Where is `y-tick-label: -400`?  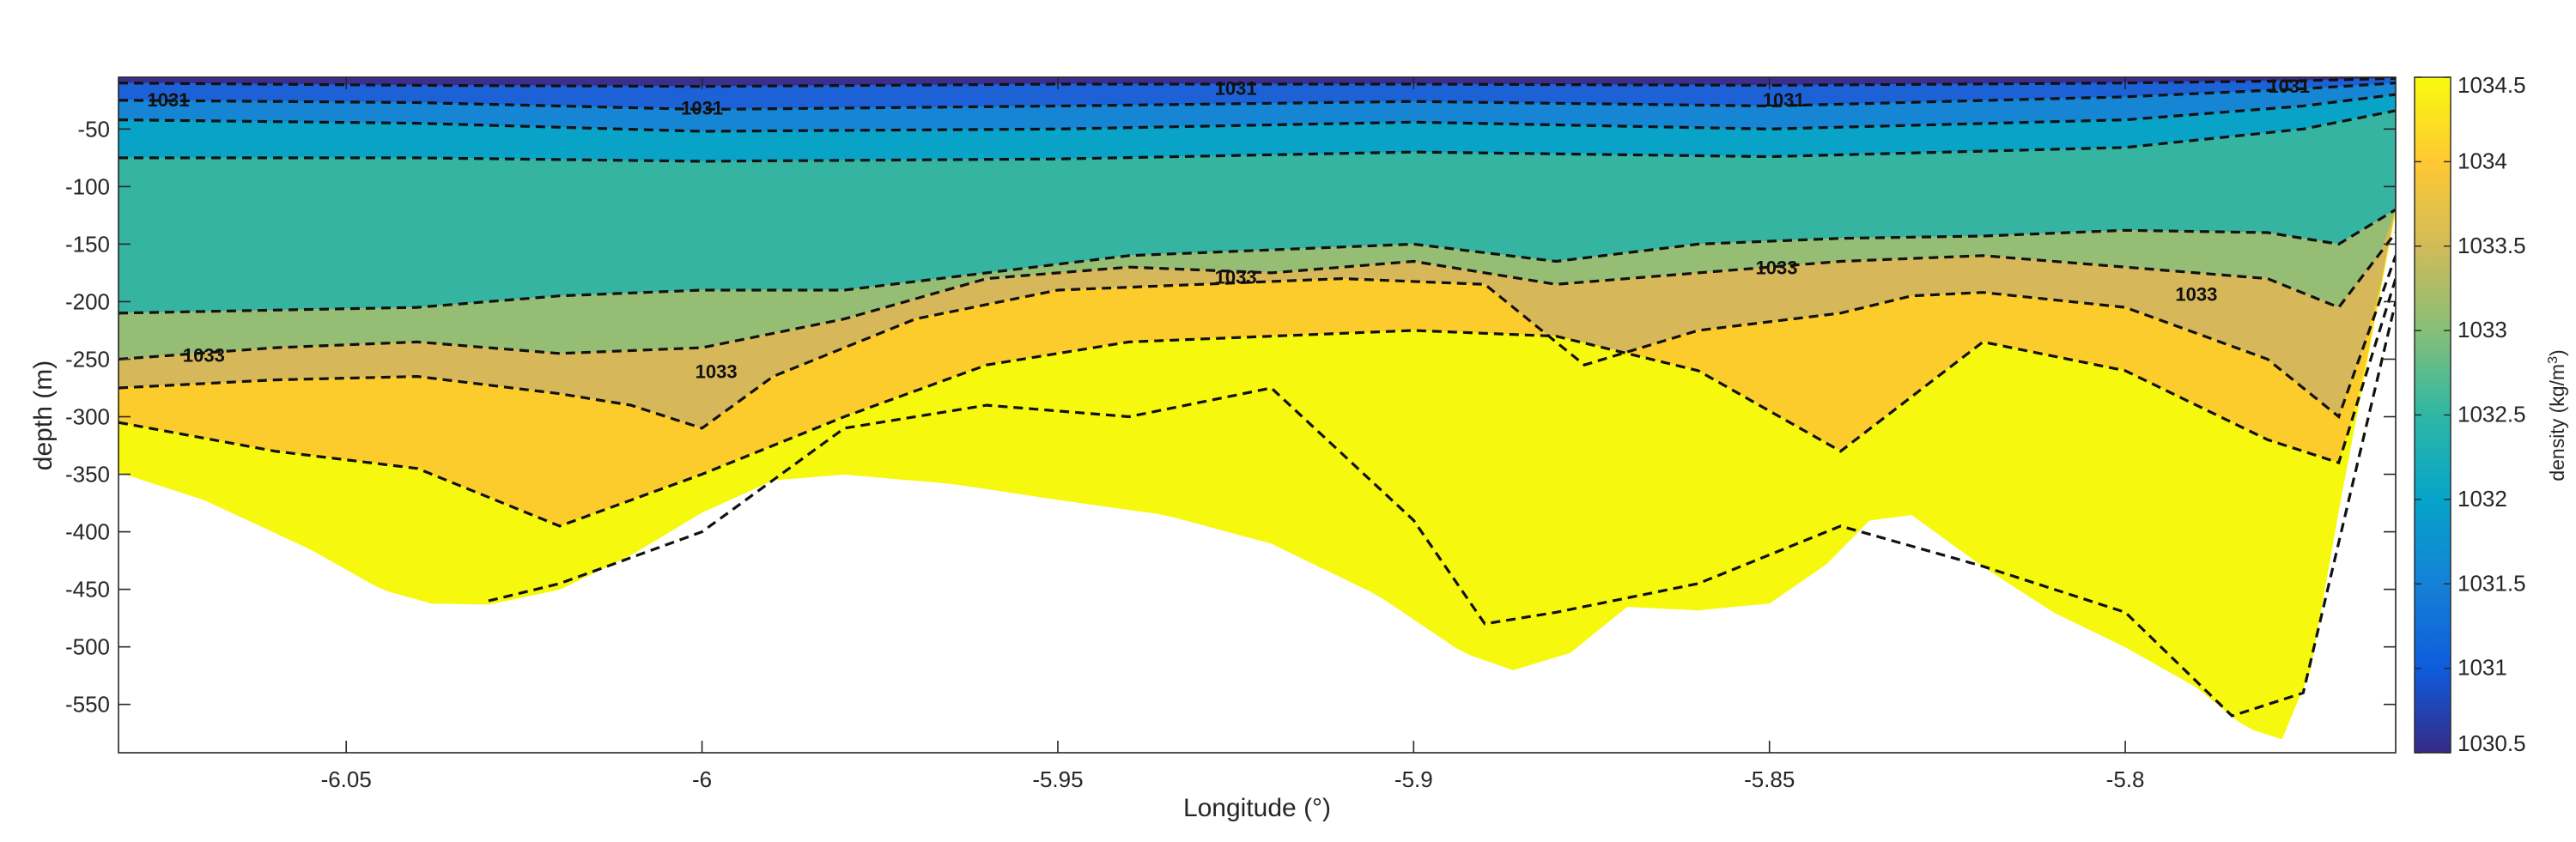
y-tick-label: -400 is located at coordinates (87, 532).